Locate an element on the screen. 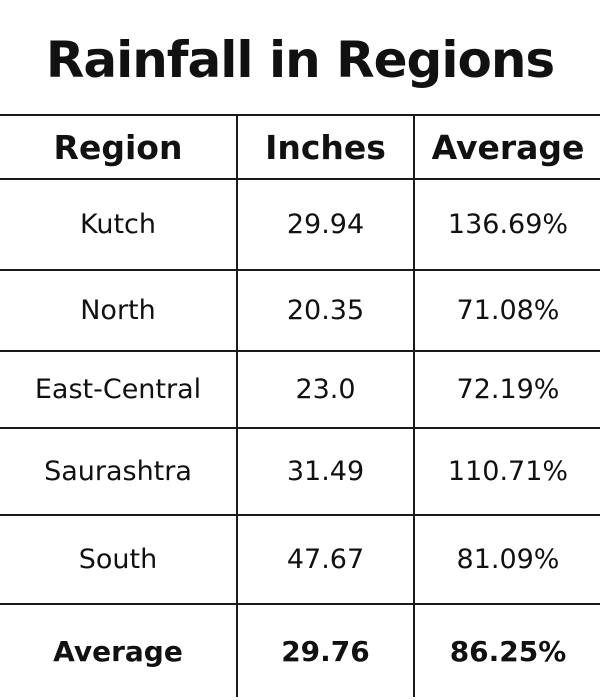 This screenshot has height=700, width=600. cell-average: 110.71% is located at coordinates (506, 471).